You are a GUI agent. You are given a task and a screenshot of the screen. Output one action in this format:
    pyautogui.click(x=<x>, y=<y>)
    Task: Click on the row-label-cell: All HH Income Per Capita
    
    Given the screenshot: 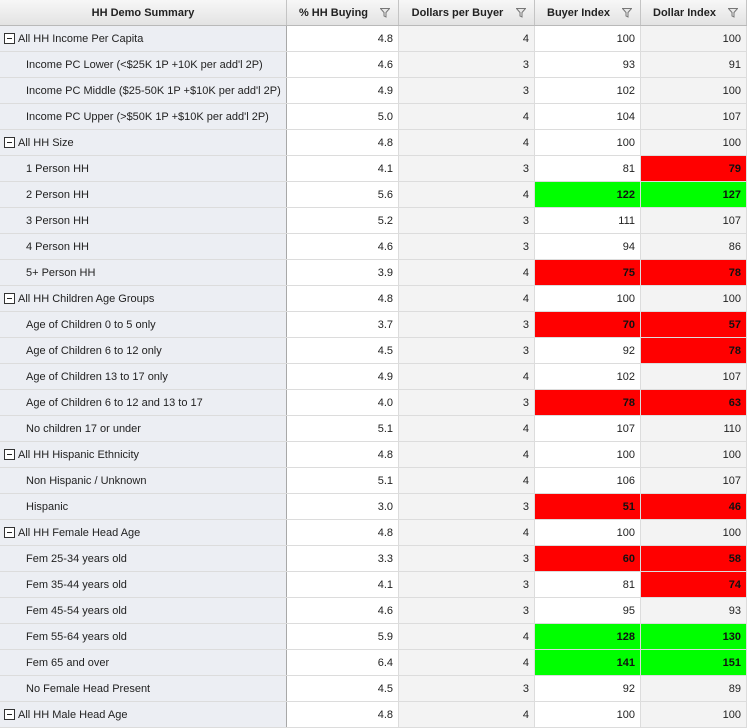 What is the action you would take?
    pyautogui.click(x=143, y=38)
    